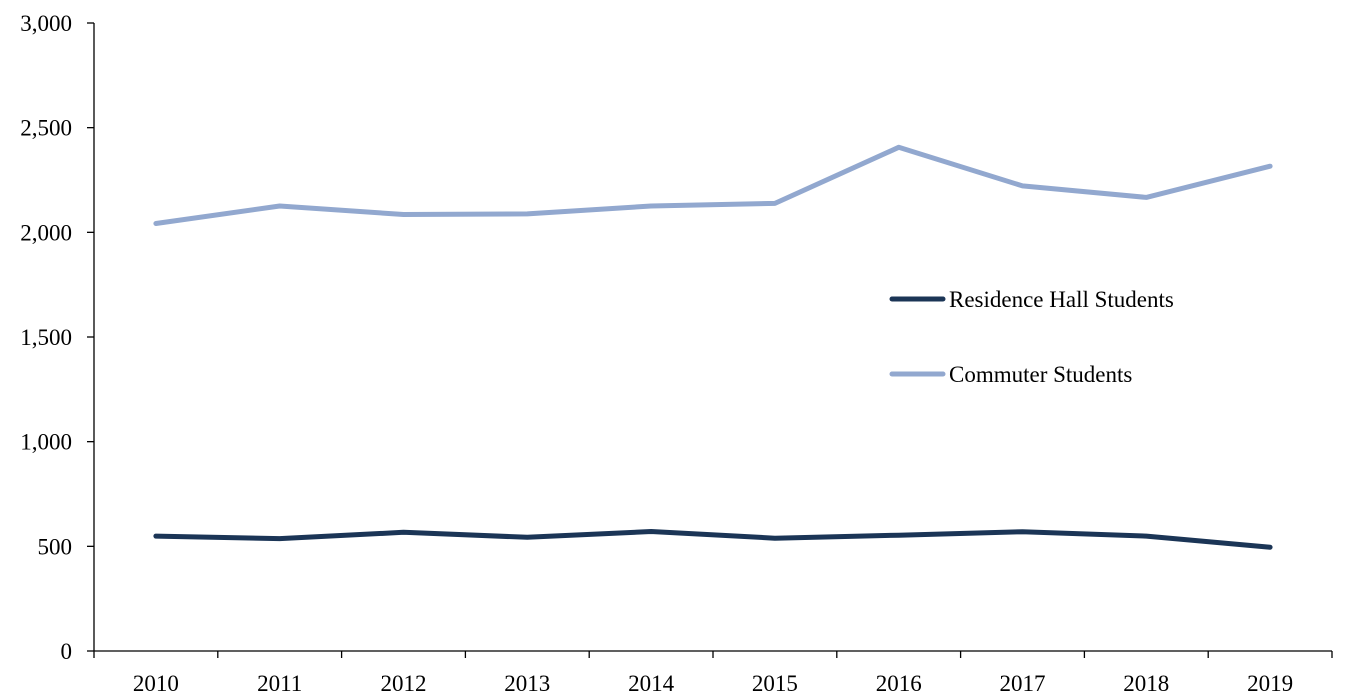 The height and width of the screenshot is (699, 1346). Describe the element at coordinates (899, 683) in the screenshot. I see `x-tick-label: 2016` at that location.